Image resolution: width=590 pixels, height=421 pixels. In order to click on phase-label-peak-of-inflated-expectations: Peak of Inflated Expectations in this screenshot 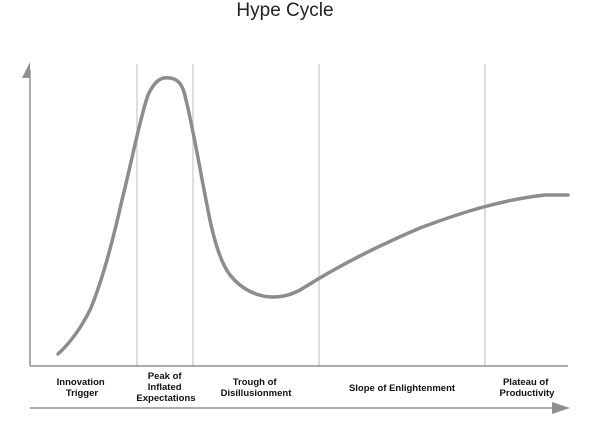, I will do `click(165, 387)`.